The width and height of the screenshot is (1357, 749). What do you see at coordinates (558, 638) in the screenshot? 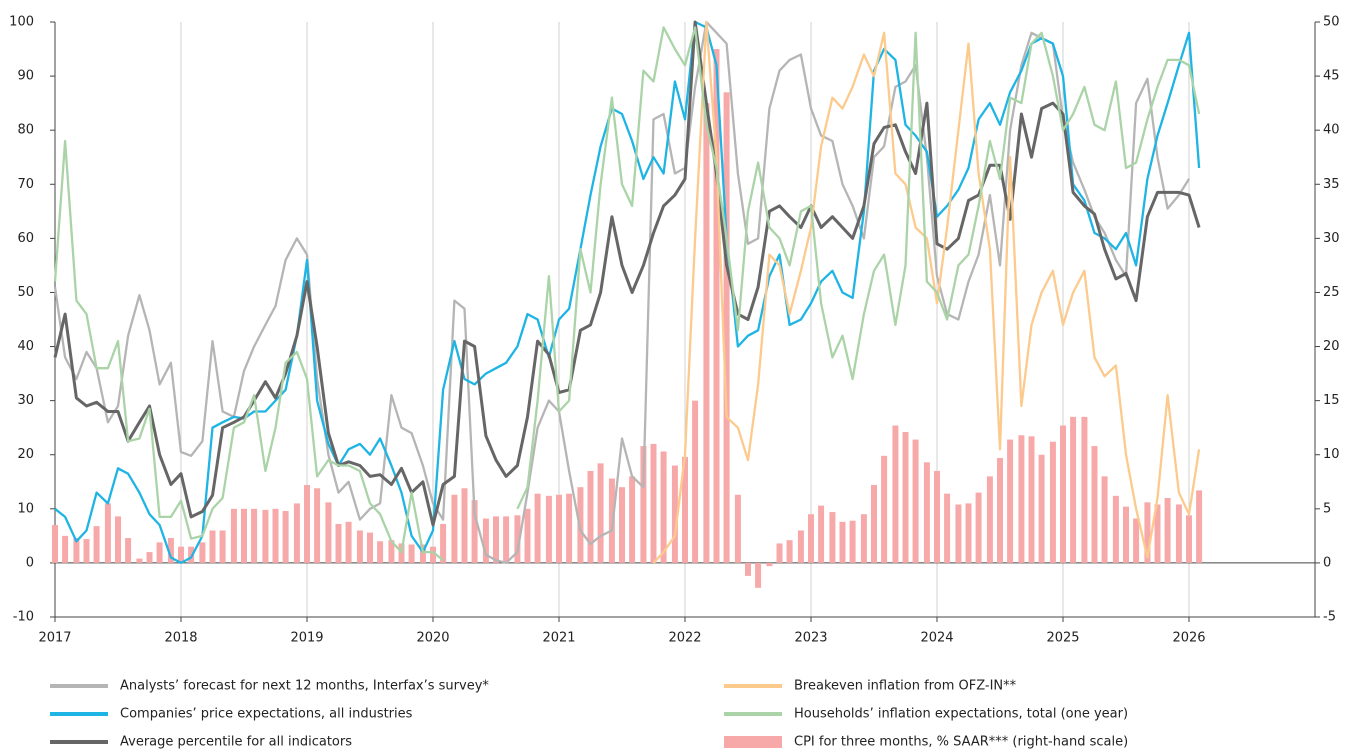
I see `x-tick-label: 2021` at bounding box center [558, 638].